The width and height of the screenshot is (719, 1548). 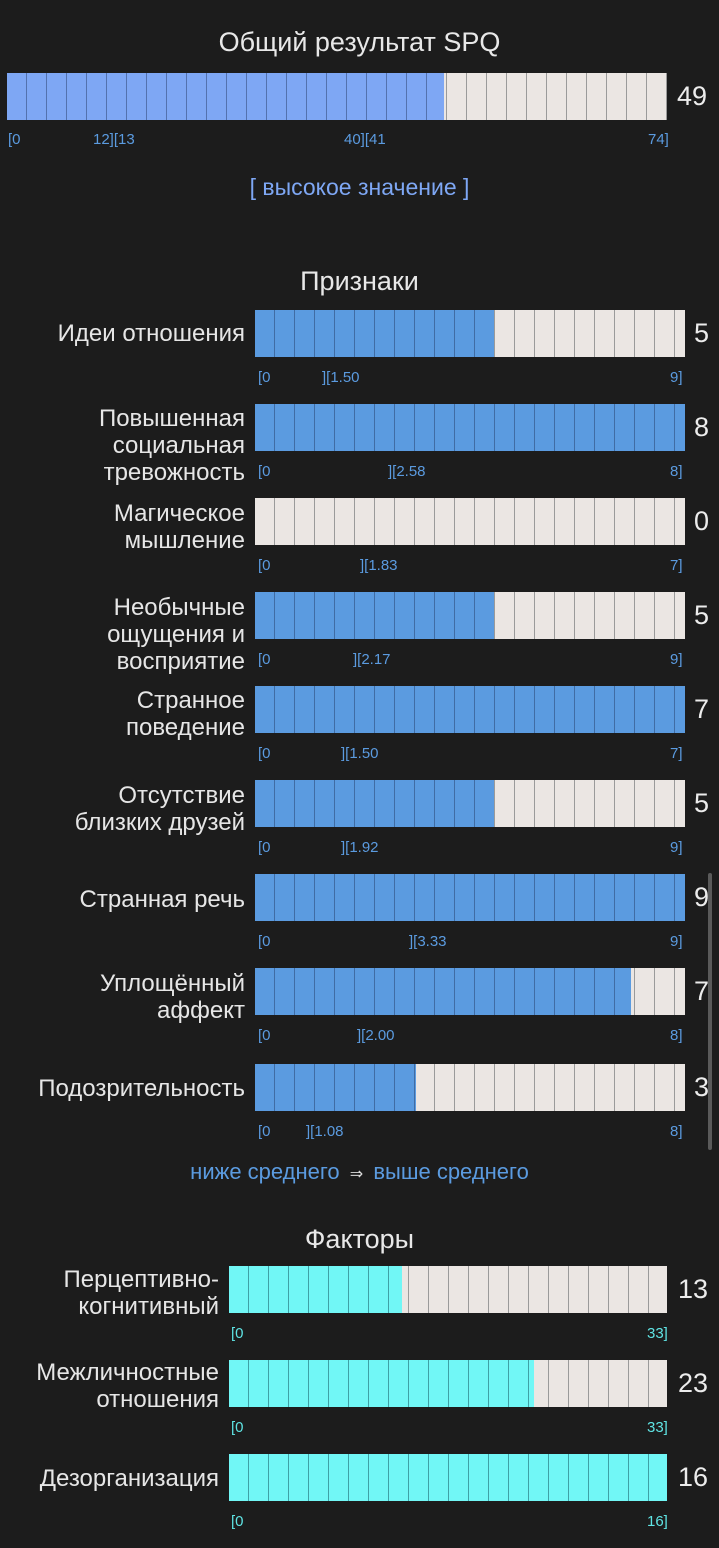 What do you see at coordinates (451, 1171) in the screenshot?
I see `legend-high: выше среднего` at bounding box center [451, 1171].